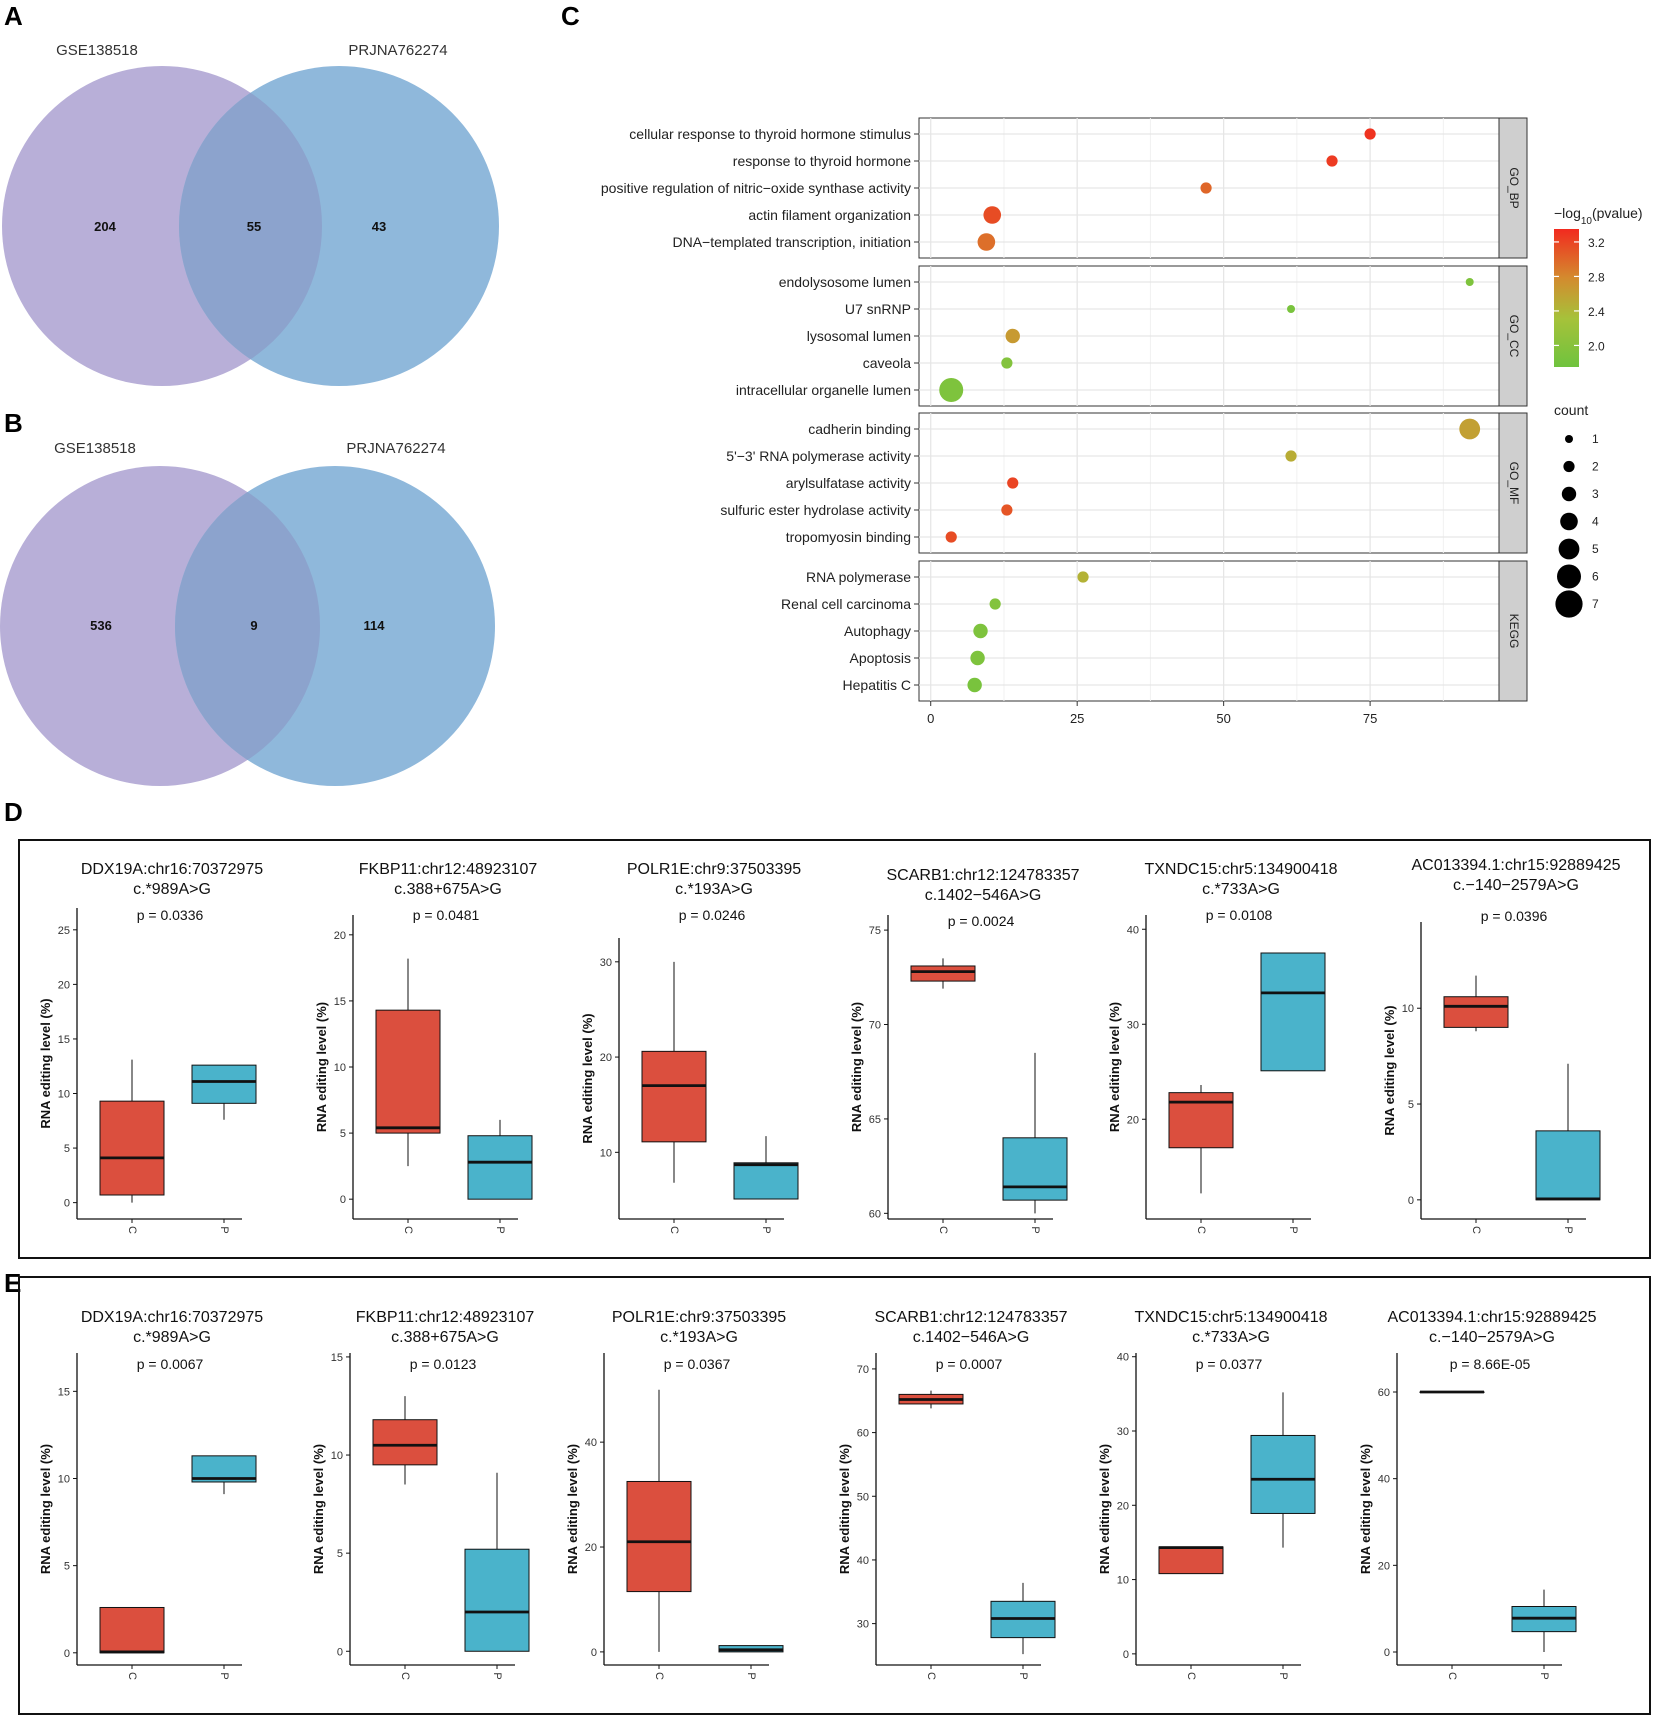 This screenshot has width=1654, height=1717. What do you see at coordinates (170, 915) in the screenshot?
I see `p-value: p = 0.0336` at bounding box center [170, 915].